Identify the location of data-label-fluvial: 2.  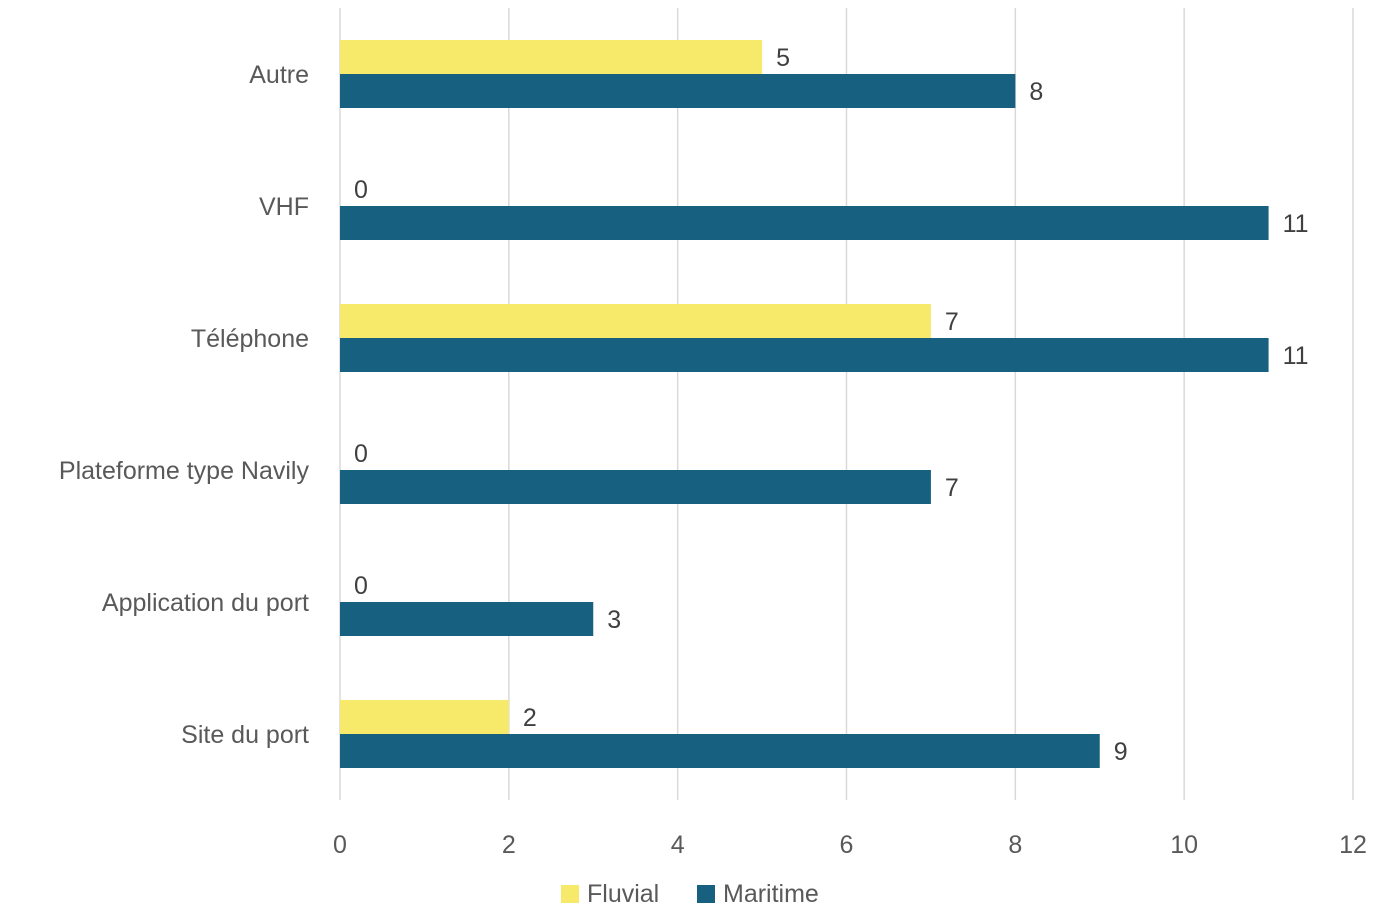
(530, 718).